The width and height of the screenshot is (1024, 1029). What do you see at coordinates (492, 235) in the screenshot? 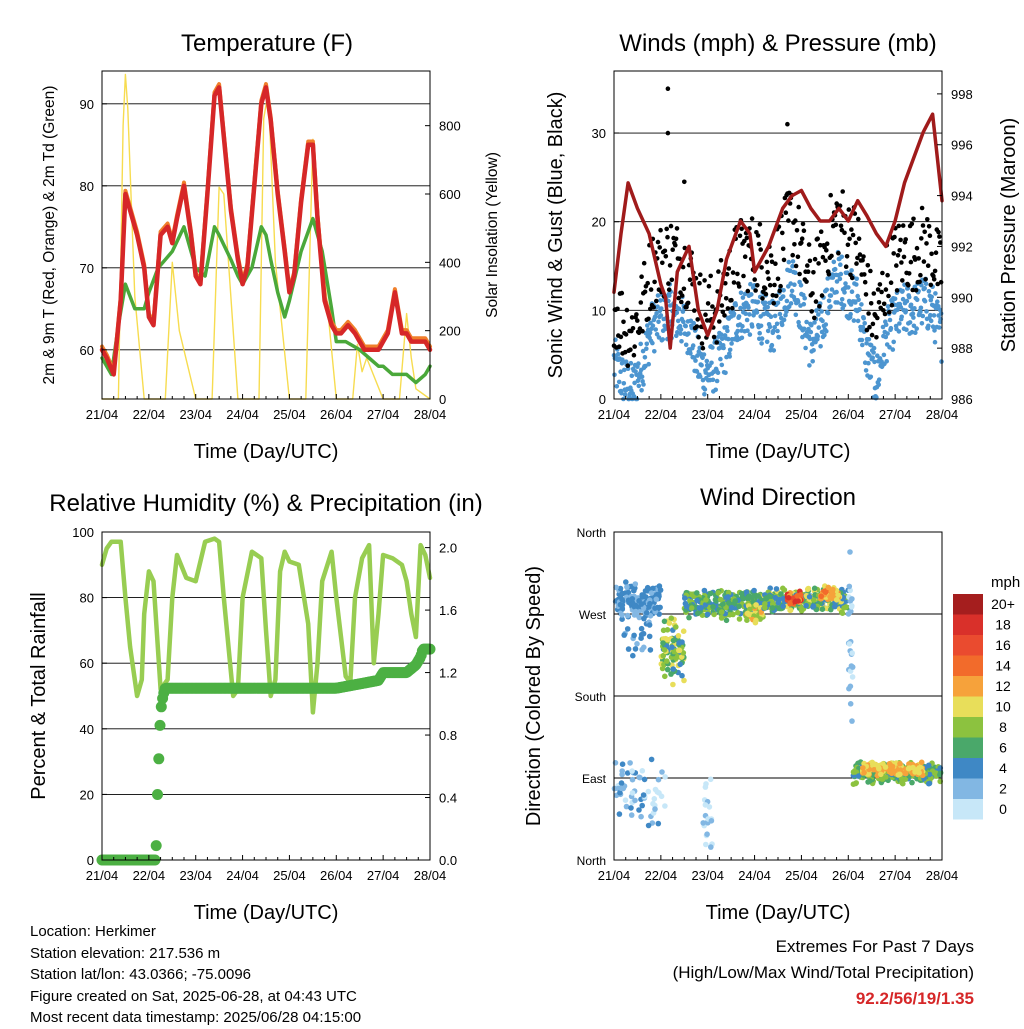
I see `temperature-y2label: Solar Insolation (Yellow)` at bounding box center [492, 235].